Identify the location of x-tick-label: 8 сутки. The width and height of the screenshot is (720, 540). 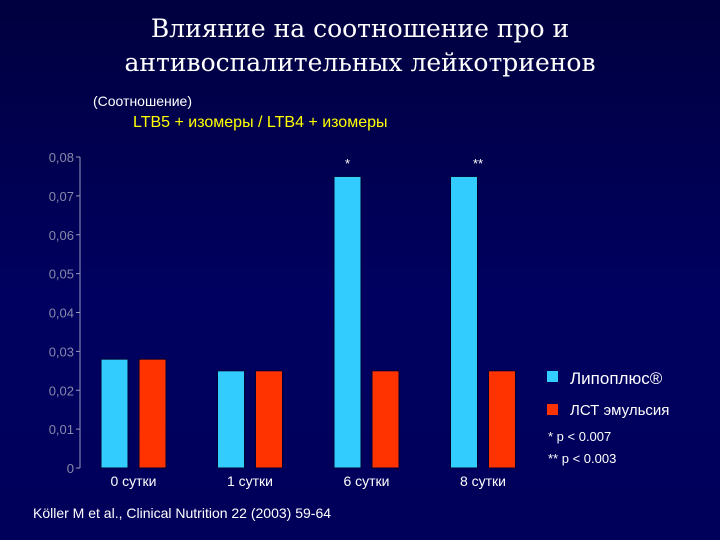
(483, 481).